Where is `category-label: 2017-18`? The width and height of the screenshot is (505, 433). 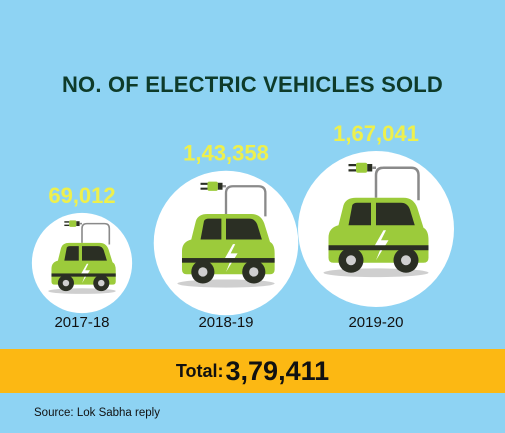 category-label: 2017-18 is located at coordinates (81, 322).